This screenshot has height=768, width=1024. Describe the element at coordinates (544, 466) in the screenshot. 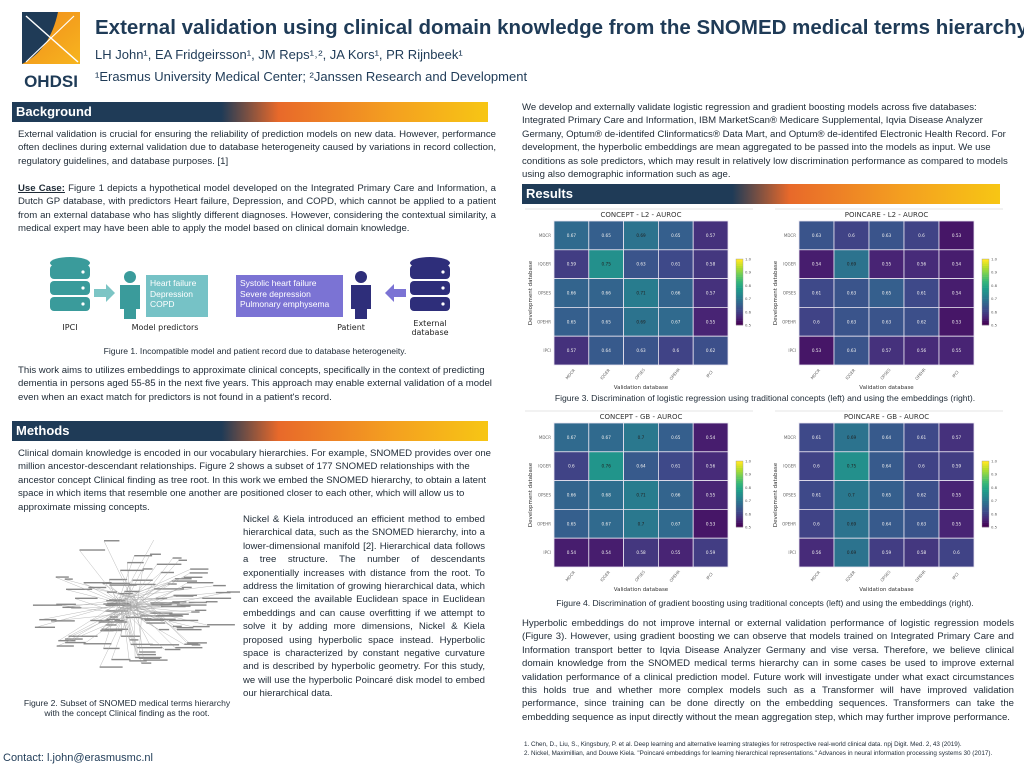

I see `y-tick-label: IQGER` at that location.